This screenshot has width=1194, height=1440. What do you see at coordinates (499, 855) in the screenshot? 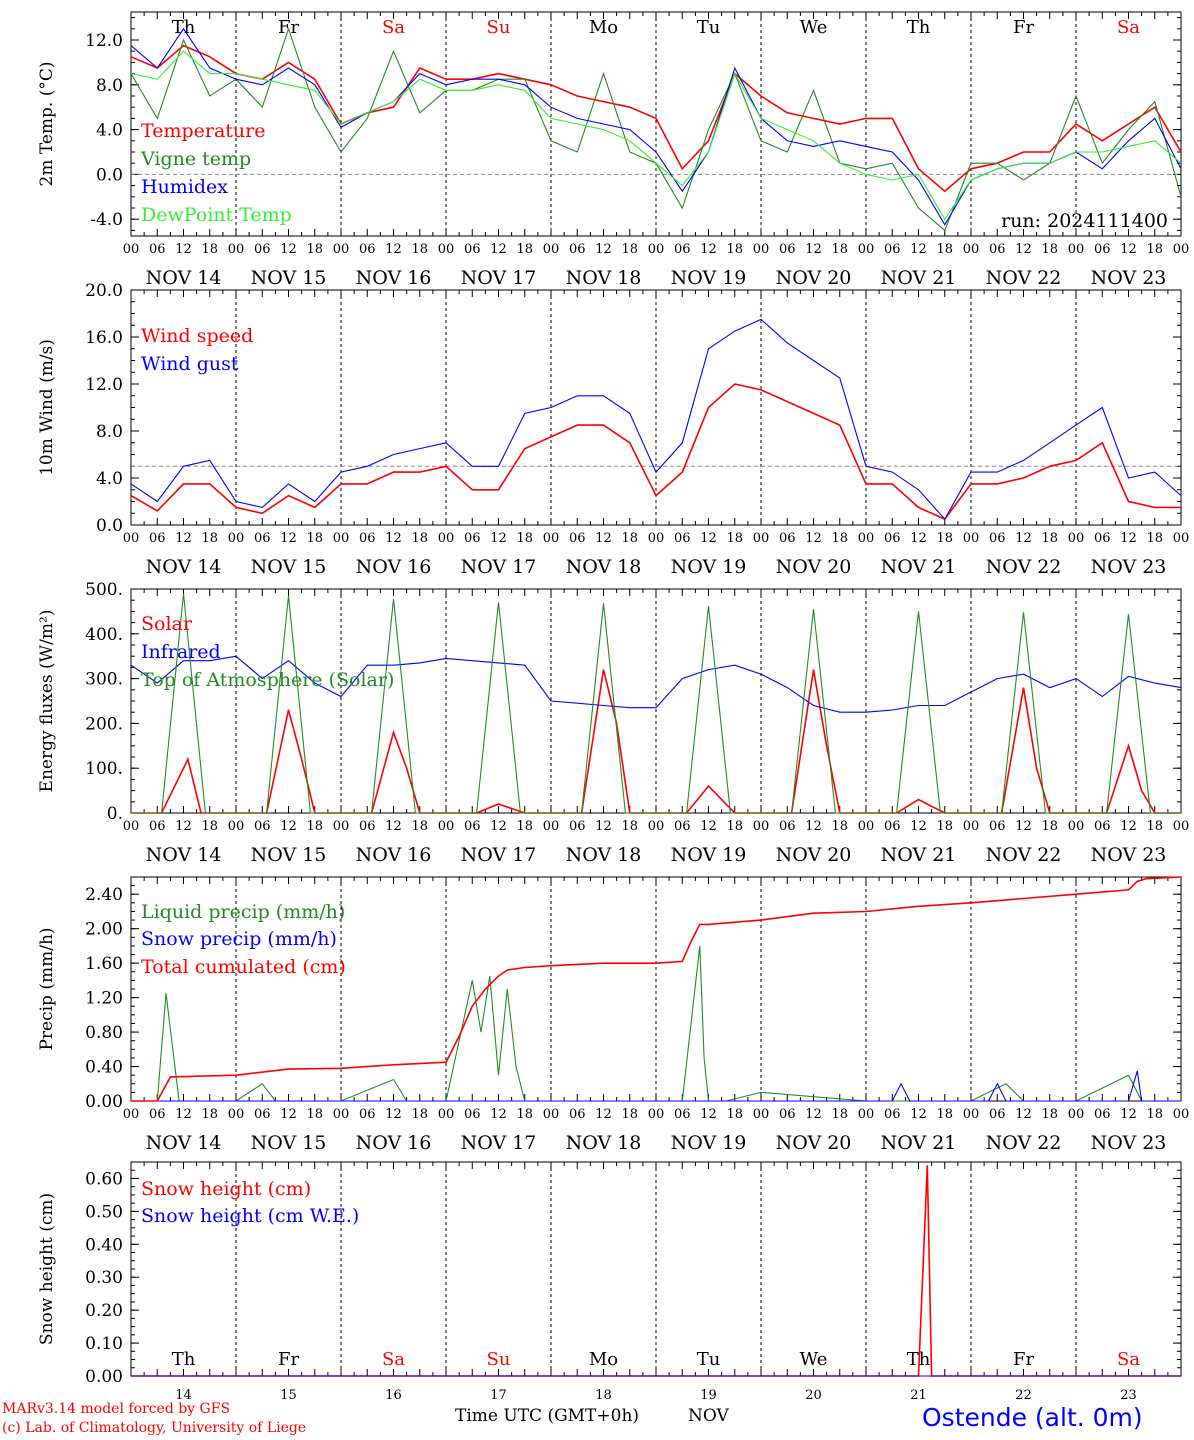
I see `date-label: NOV 17` at bounding box center [499, 855].